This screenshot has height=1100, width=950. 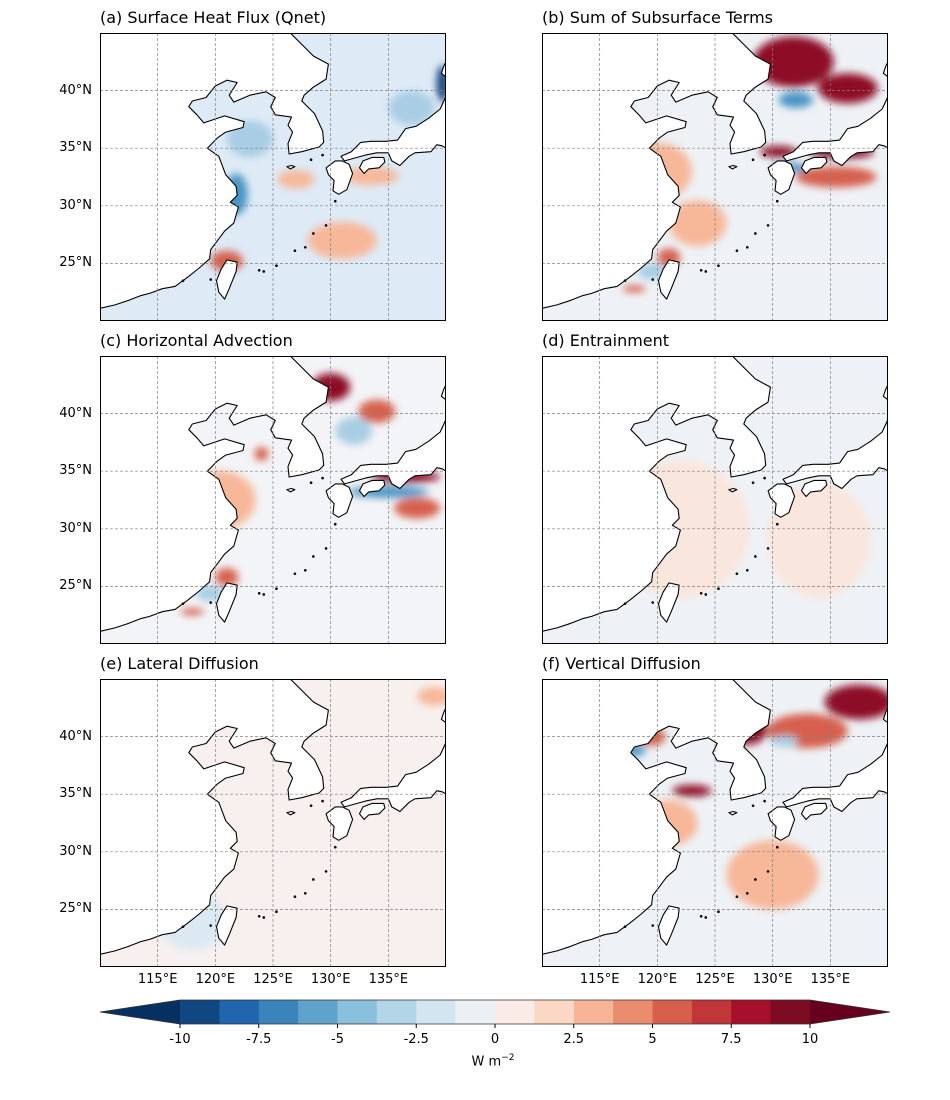 I want to click on map-panel-f, so click(x=715, y=823).